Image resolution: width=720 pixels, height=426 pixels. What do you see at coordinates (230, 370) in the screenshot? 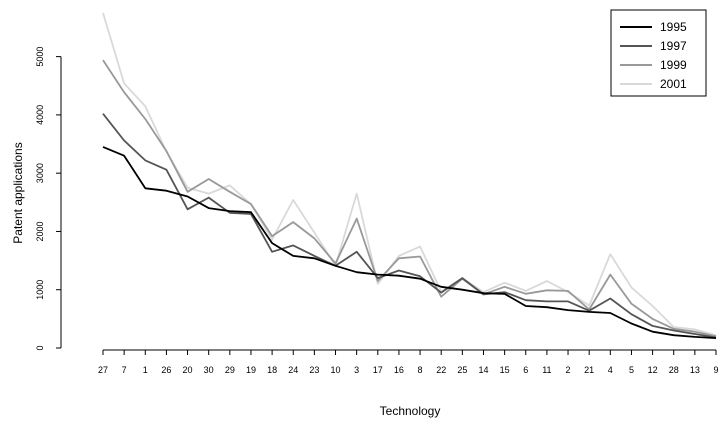
I see `x-tick-label: 29` at bounding box center [230, 370].